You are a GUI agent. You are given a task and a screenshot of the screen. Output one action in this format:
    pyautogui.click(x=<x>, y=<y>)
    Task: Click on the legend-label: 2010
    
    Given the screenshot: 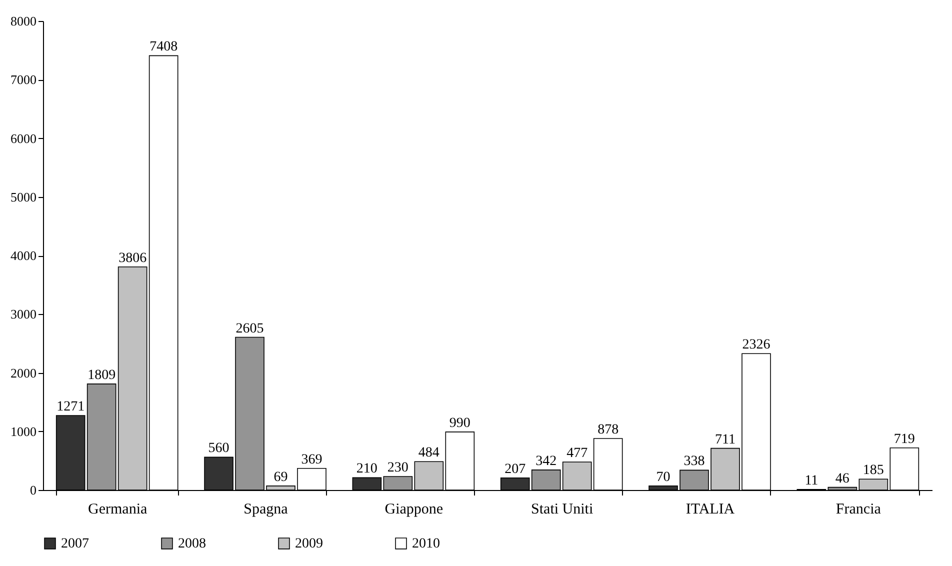 What is the action you would take?
    pyautogui.click(x=426, y=544)
    